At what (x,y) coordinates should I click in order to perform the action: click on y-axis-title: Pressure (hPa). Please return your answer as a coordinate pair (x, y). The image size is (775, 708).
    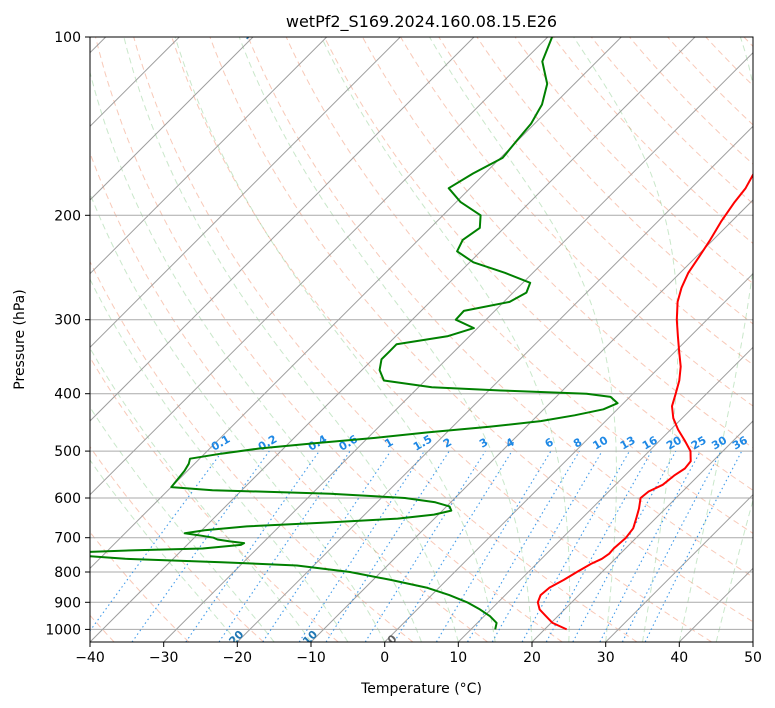
    Looking at the image, I should click on (20, 339).